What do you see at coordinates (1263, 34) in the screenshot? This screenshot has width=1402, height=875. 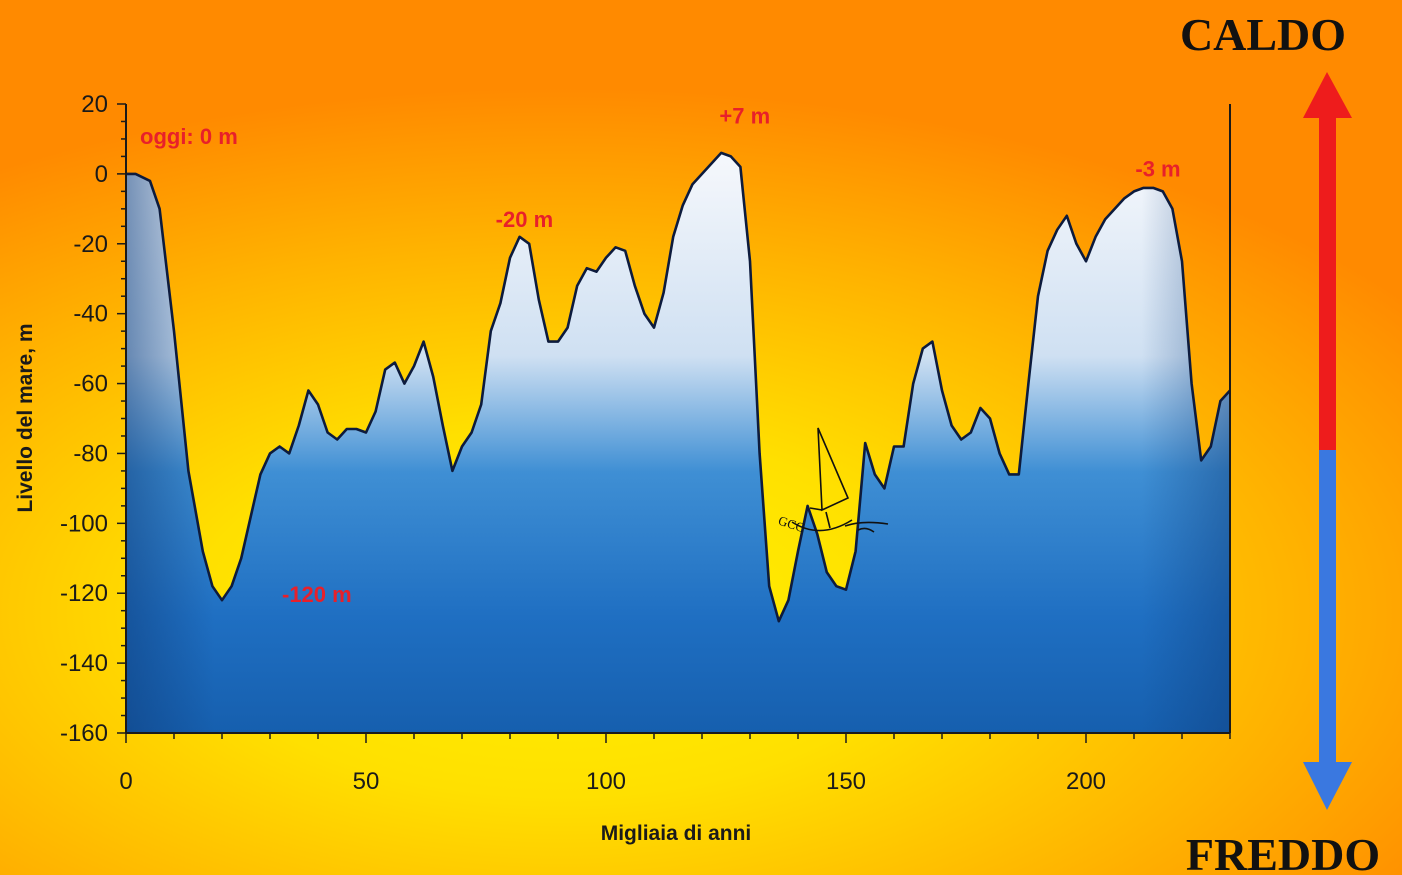 I see `caldo-label: CALDO` at bounding box center [1263, 34].